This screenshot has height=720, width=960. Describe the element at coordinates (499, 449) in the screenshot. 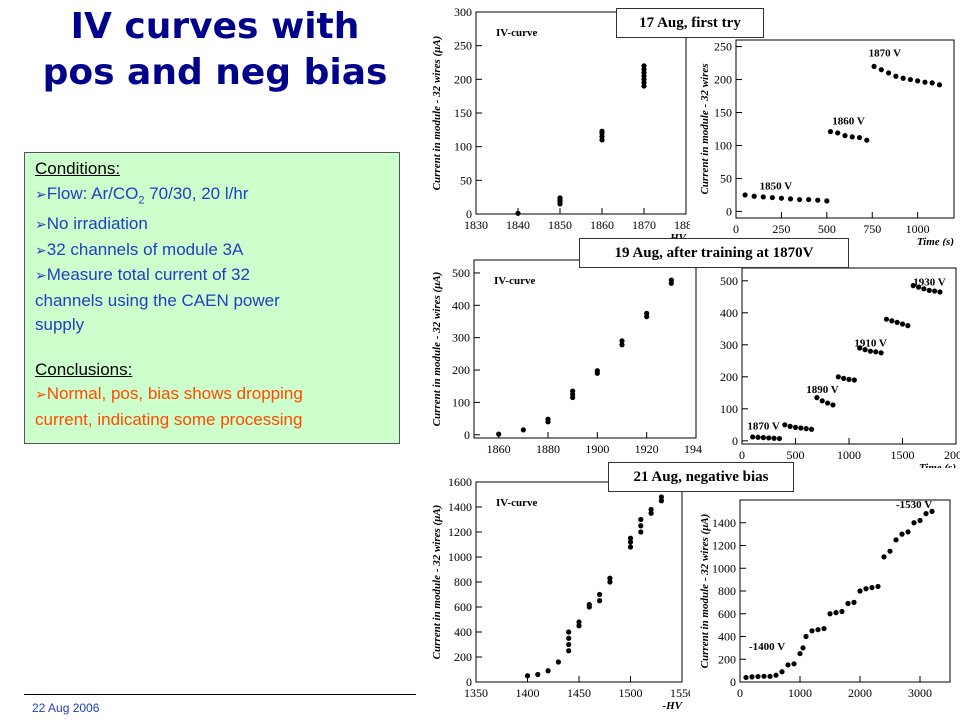

I see `x-tick-label: 1860` at that location.